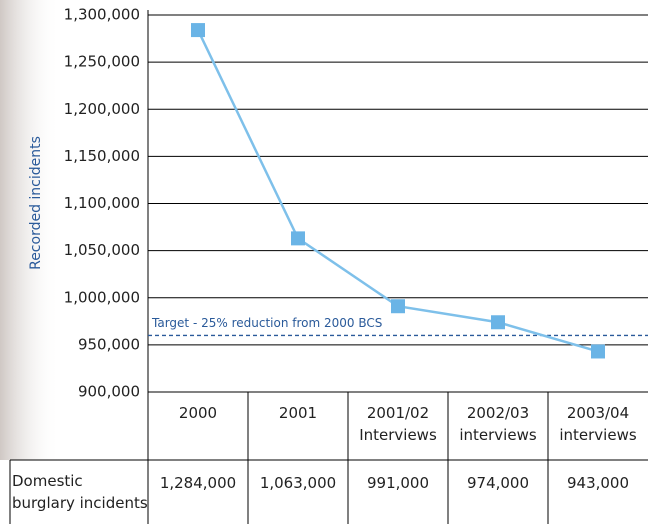 The width and height of the screenshot is (648, 524). I want to click on row-label: Domestic burglary incidents, so click(80, 492).